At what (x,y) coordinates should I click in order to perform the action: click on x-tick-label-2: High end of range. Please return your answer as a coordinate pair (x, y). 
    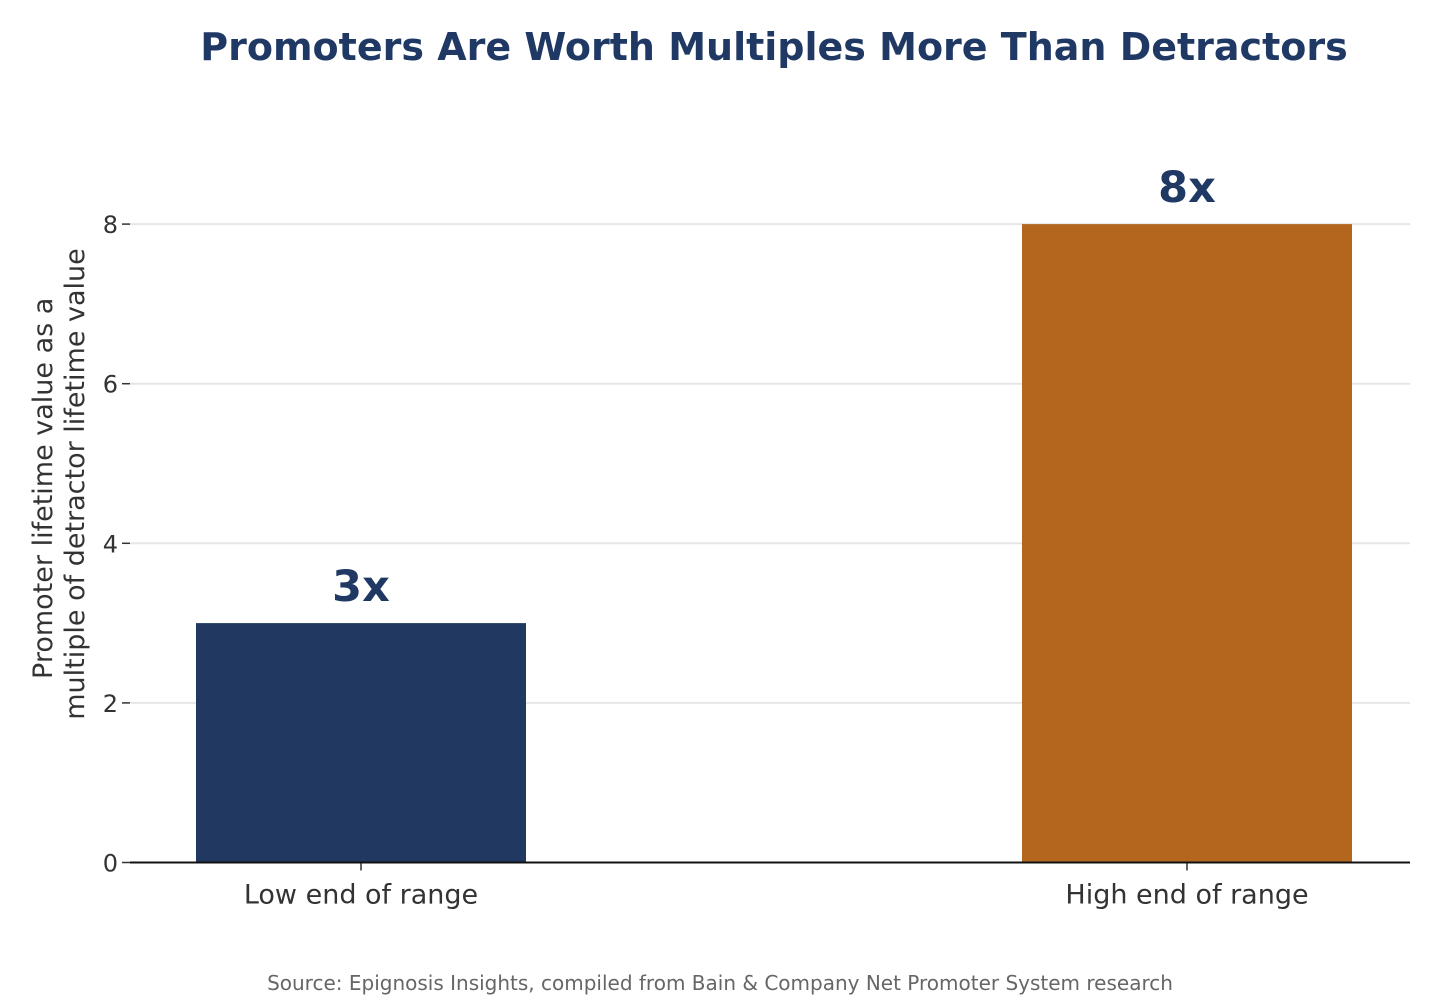
    Looking at the image, I should click on (1186, 895).